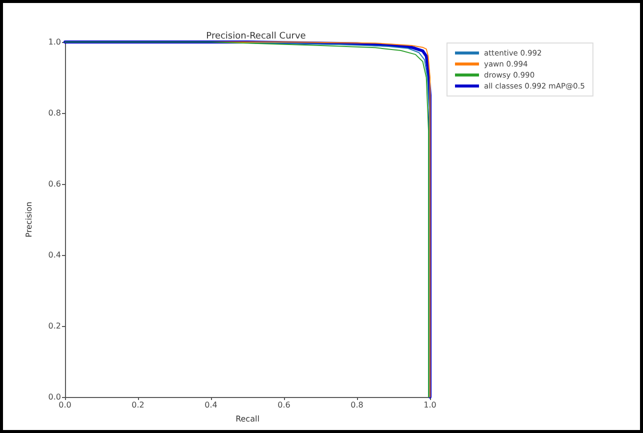 This screenshot has width=643, height=433. What do you see at coordinates (54, 397) in the screenshot?
I see `y-tick-label: 0.0` at bounding box center [54, 397].